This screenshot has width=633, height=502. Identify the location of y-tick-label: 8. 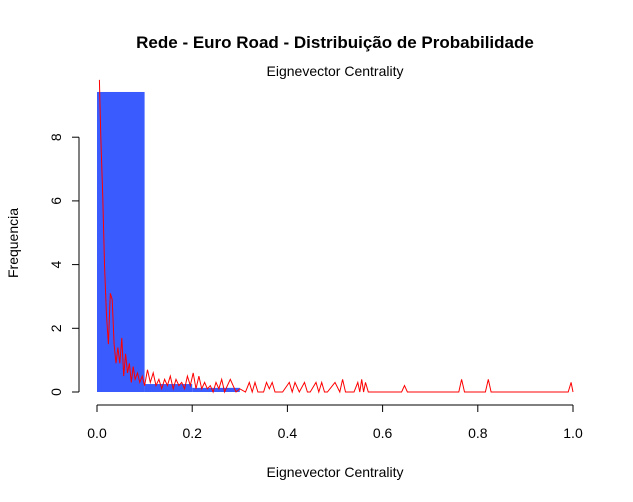
(56, 137).